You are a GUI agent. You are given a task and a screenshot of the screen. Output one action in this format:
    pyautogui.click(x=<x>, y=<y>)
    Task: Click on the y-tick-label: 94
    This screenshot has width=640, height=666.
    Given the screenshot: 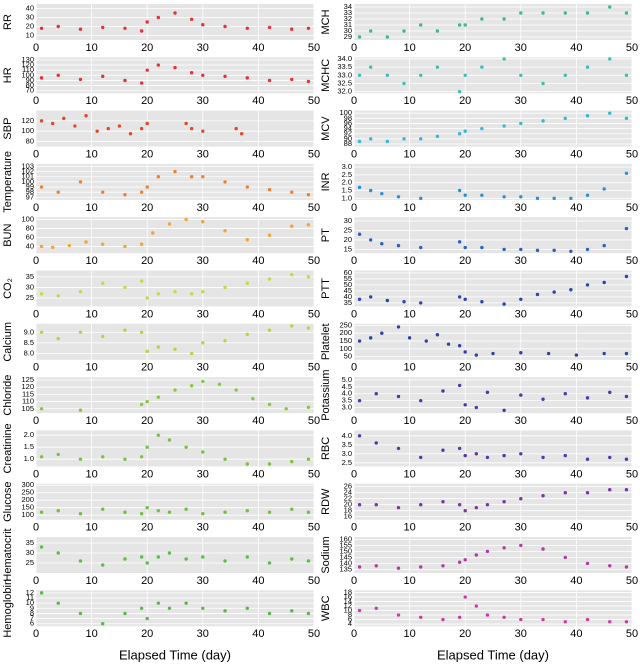 What is the action you would take?
    pyautogui.click(x=348, y=128)
    